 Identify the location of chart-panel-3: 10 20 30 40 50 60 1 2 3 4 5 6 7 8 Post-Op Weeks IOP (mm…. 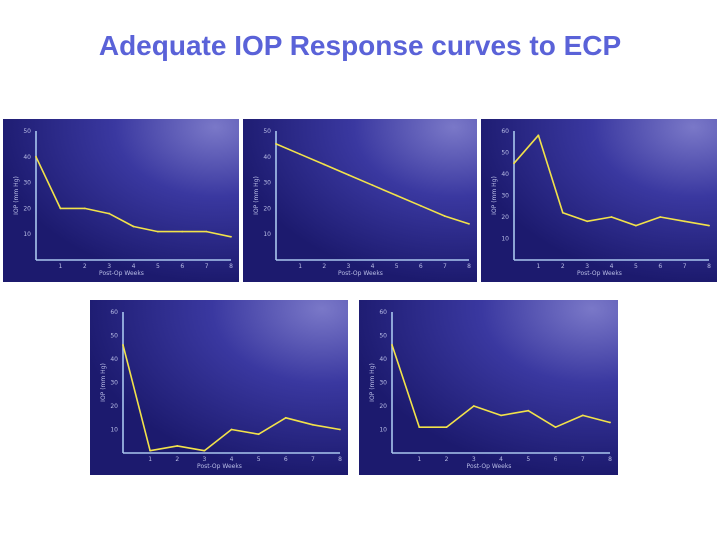
(599, 200).